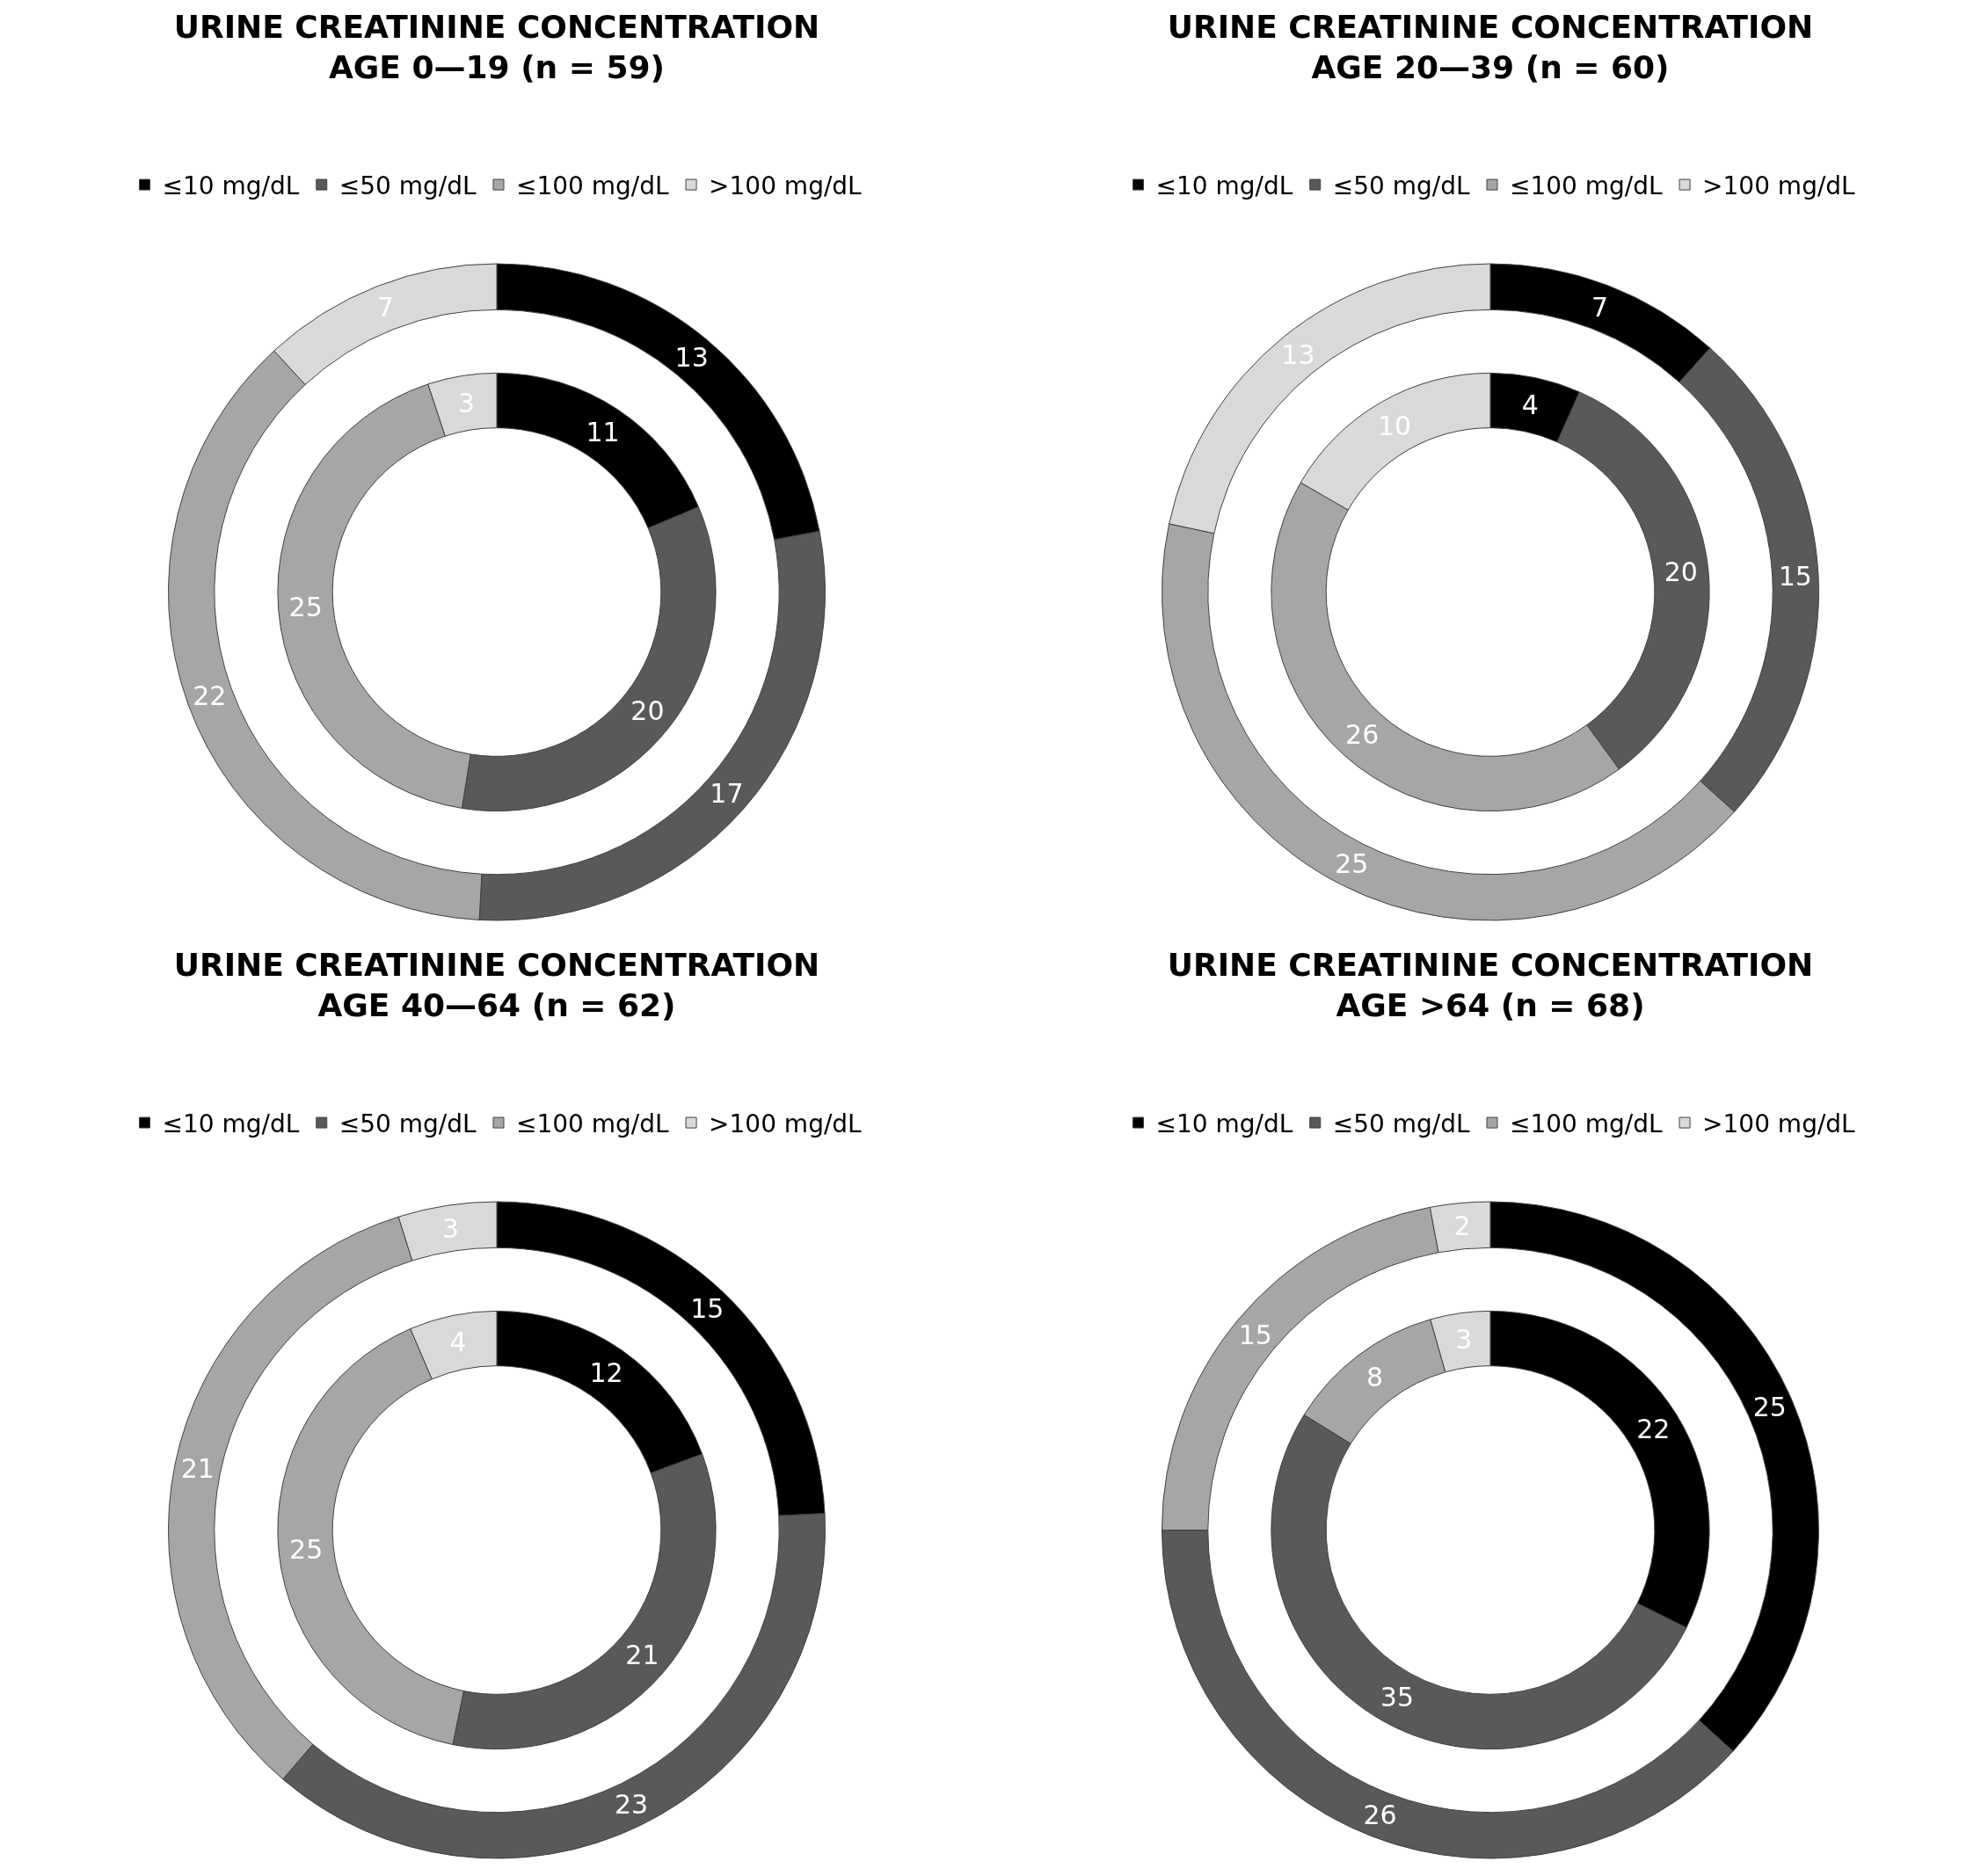 This screenshot has height=1876, width=1988. Describe the element at coordinates (1375, 1377) in the screenshot. I see `data-label: 8` at that location.